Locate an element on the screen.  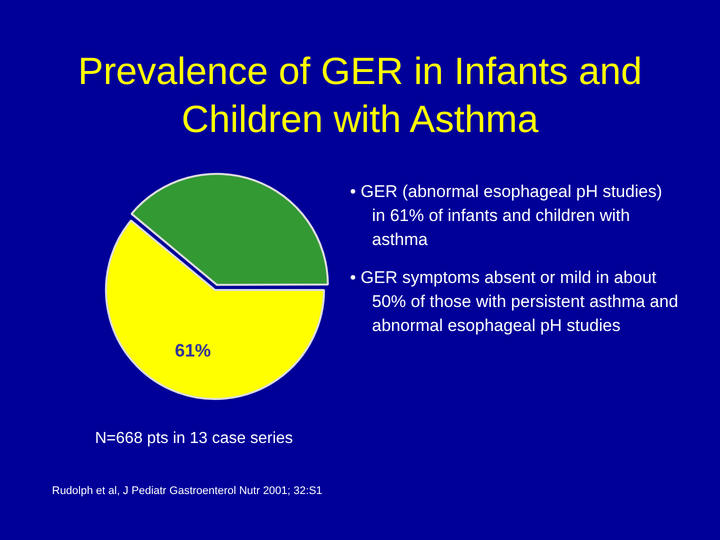
data-label: 61% is located at coordinates (192, 350).